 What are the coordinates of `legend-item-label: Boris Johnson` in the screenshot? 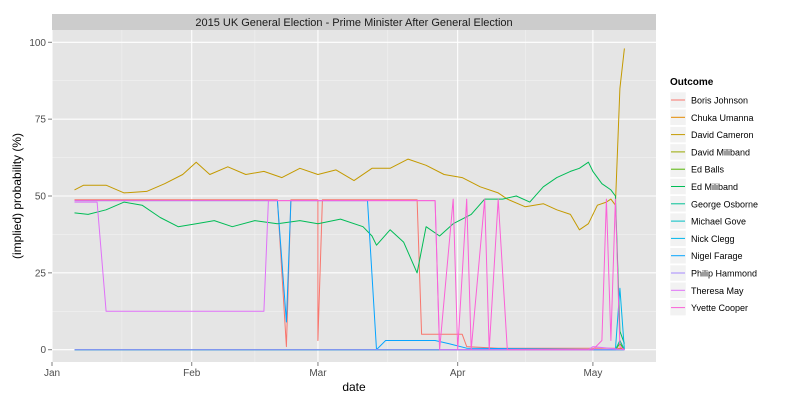 It's located at (719, 101).